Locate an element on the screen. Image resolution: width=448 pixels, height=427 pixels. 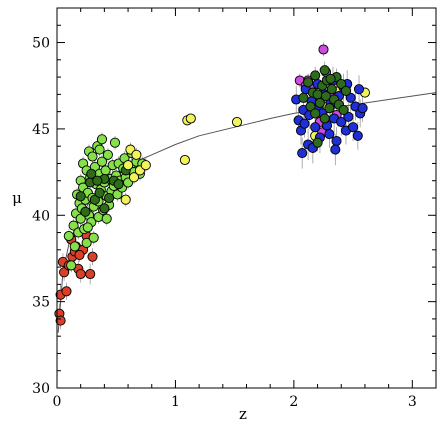
x-tick-label: 3 is located at coordinates (412, 402).